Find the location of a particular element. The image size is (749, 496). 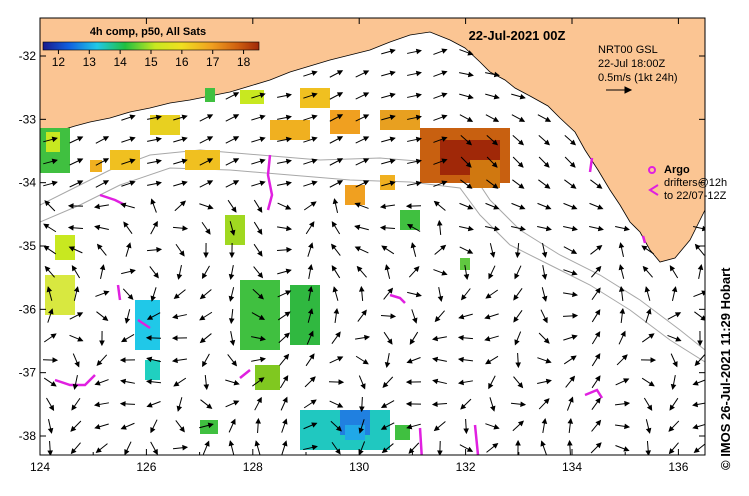

gsl-line1: NRT00 GSL is located at coordinates (628, 50).